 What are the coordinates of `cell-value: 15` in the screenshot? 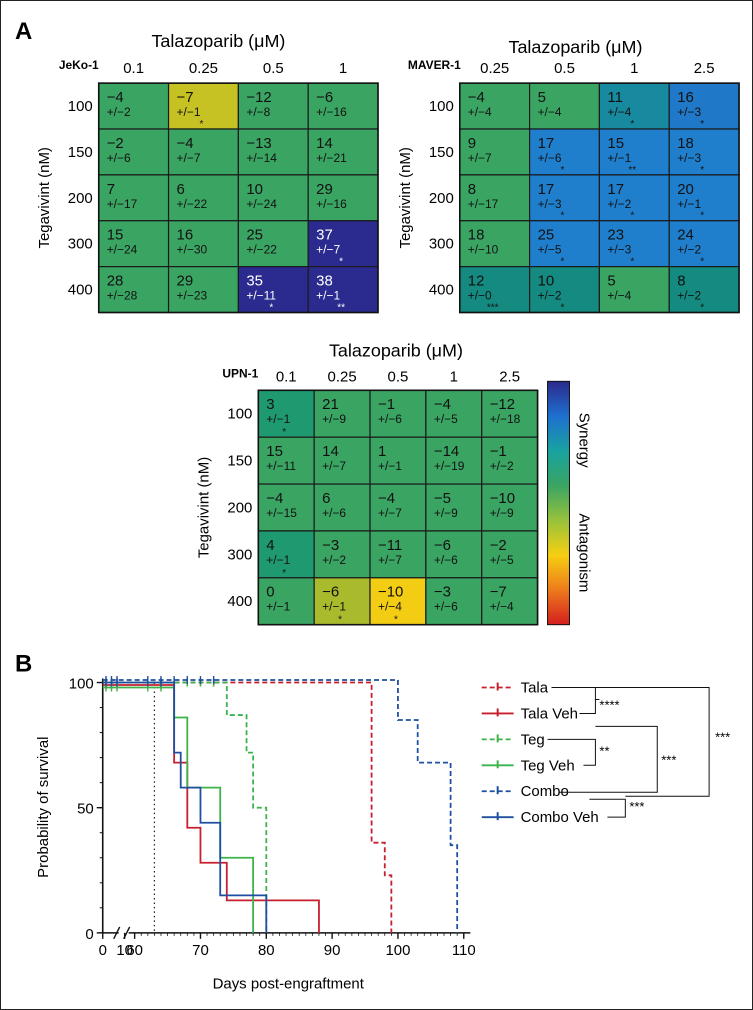 It's located at (115, 235).